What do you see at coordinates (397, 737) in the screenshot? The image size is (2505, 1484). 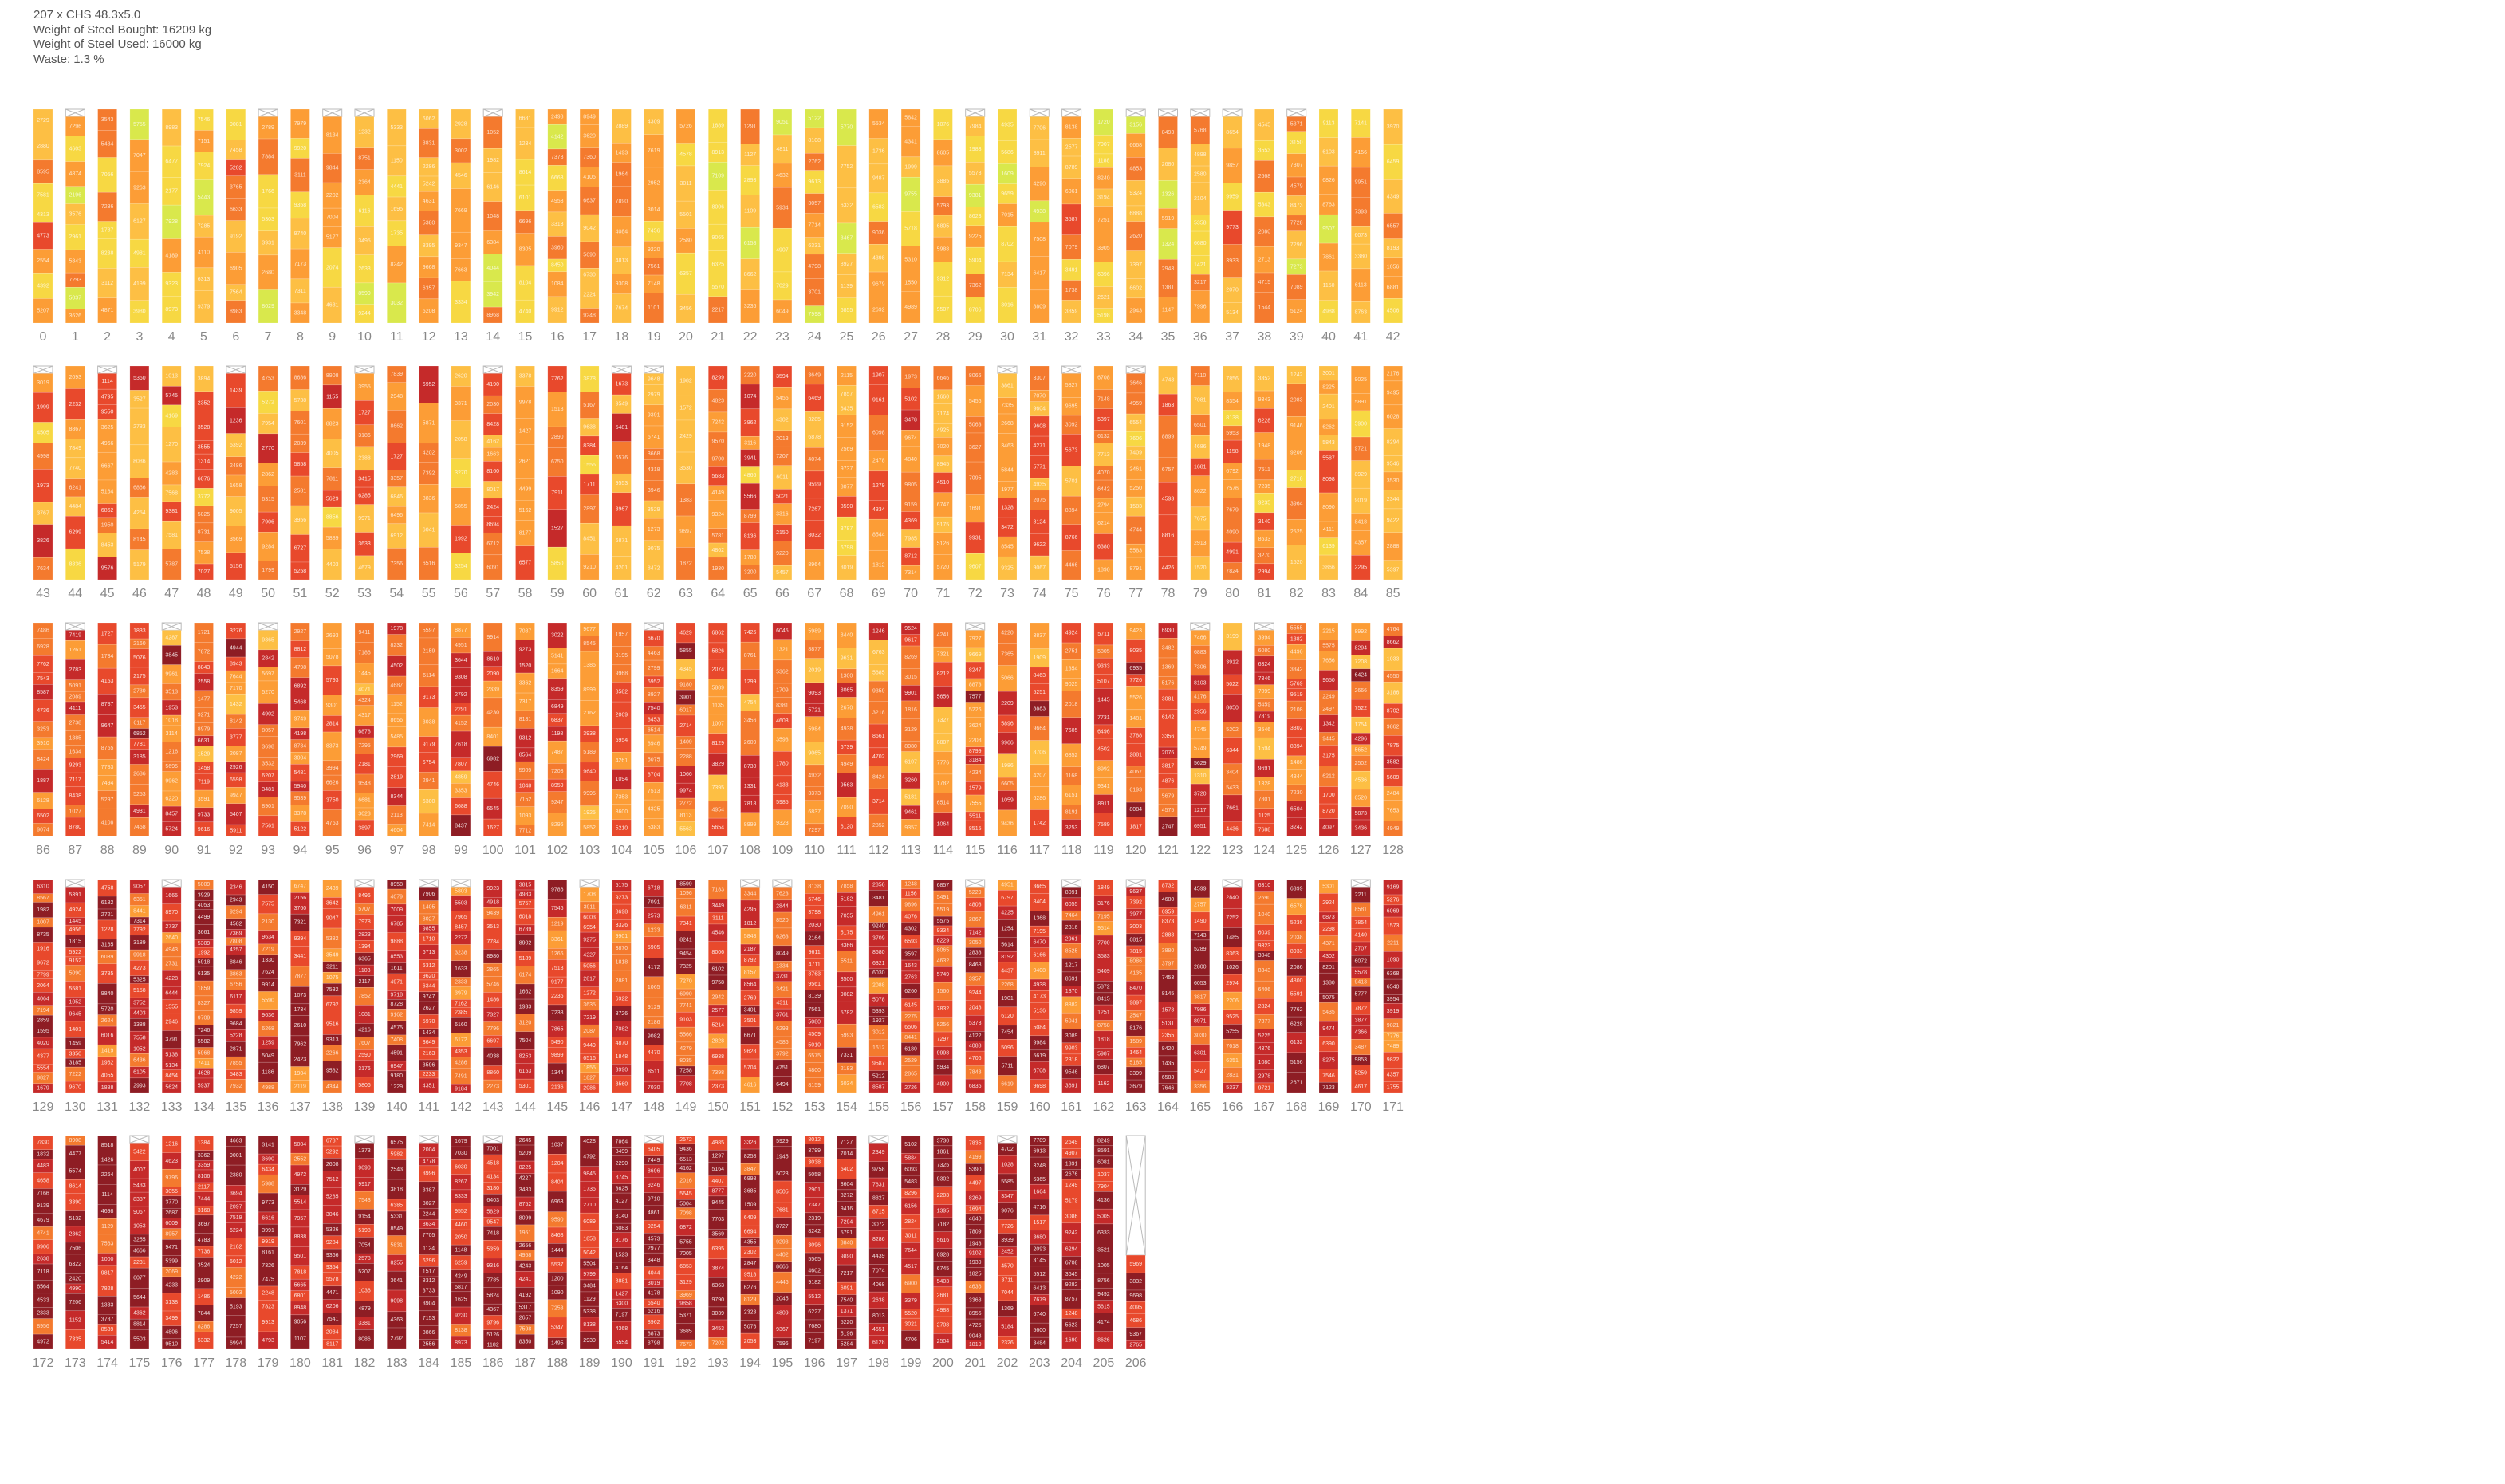 I see `cut-piece-label: 5485` at bounding box center [397, 737].